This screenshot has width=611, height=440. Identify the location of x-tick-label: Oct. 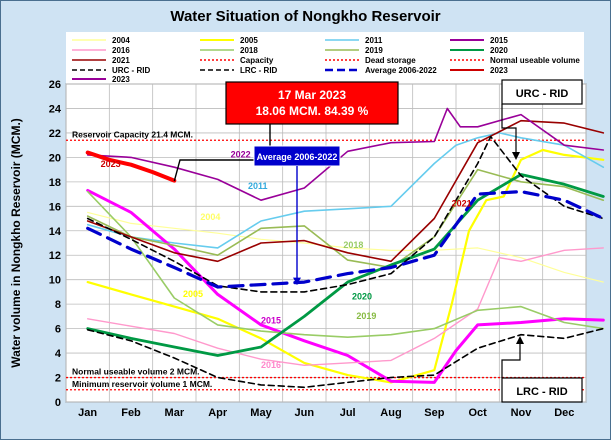
(477, 413).